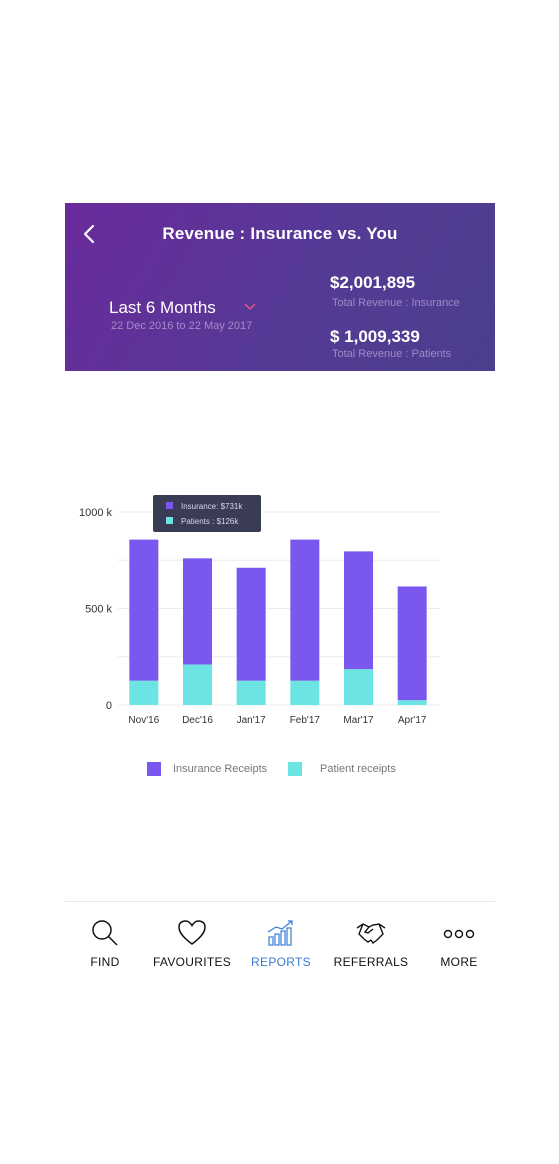 The height and width of the screenshot is (1164, 559). What do you see at coordinates (358, 769) in the screenshot?
I see `patients-legend-label: Patient receipts` at bounding box center [358, 769].